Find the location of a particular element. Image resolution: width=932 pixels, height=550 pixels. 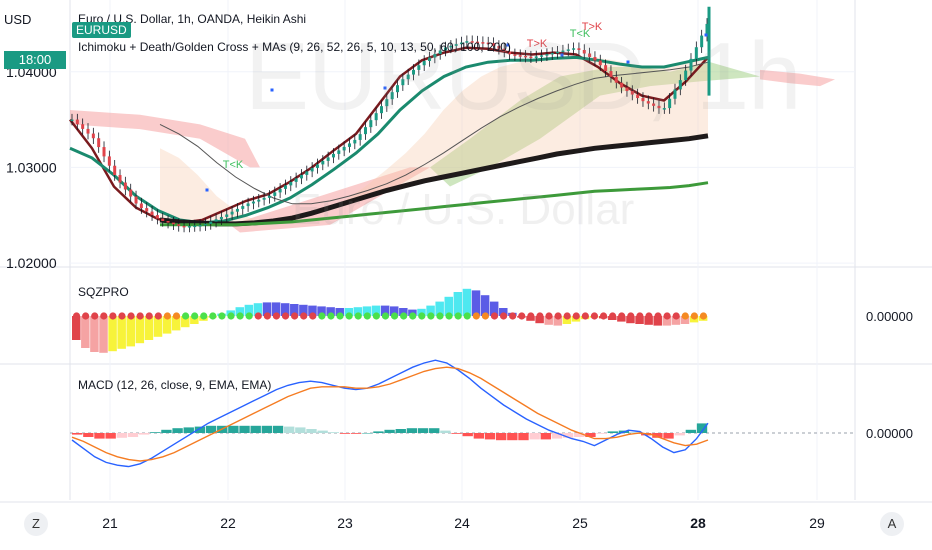

symbol-badge: EURUSD is located at coordinates (101, 30).